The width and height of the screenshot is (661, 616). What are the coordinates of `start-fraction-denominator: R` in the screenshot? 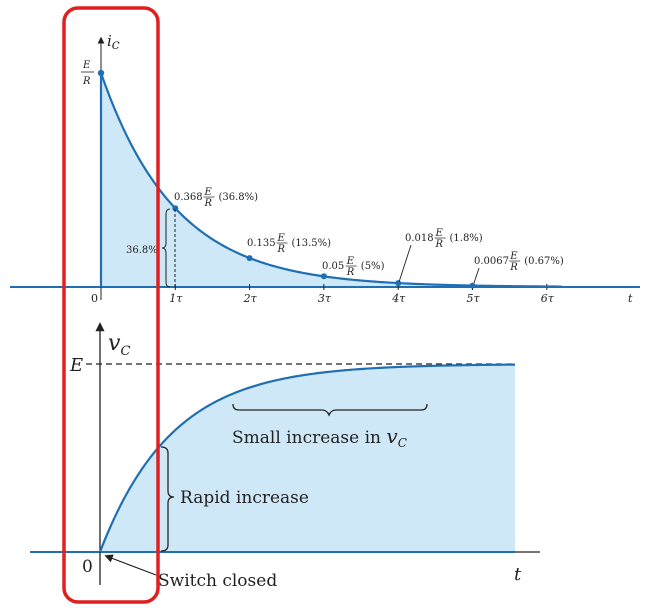 It's located at (86, 81).